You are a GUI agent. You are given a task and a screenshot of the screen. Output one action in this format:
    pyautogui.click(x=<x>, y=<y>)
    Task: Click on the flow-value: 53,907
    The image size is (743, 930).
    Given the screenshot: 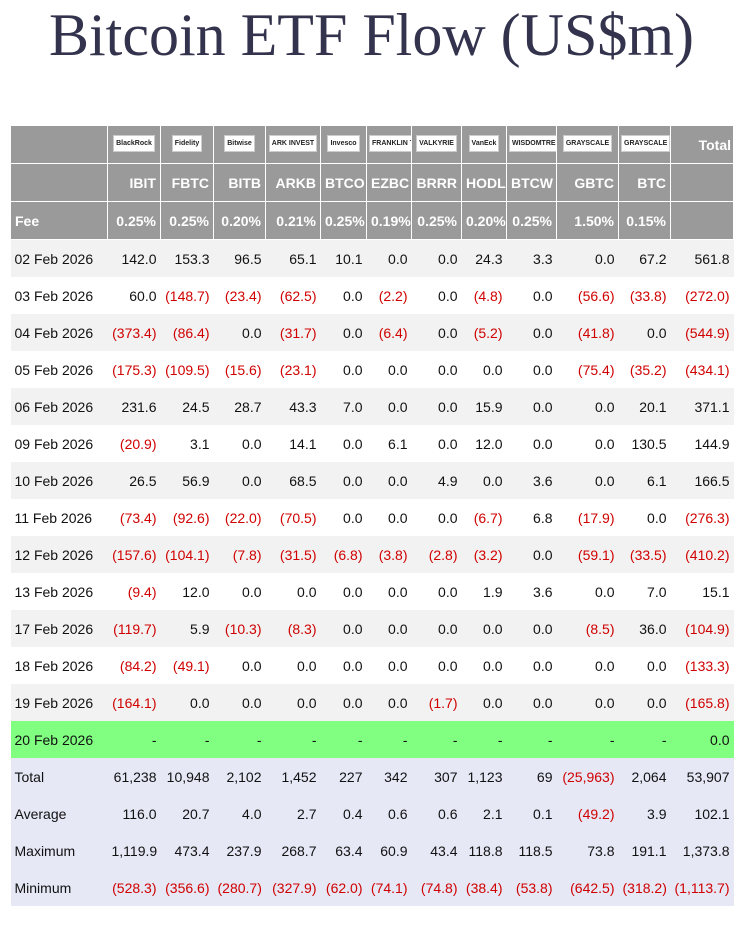 What is the action you would take?
    pyautogui.click(x=702, y=776)
    